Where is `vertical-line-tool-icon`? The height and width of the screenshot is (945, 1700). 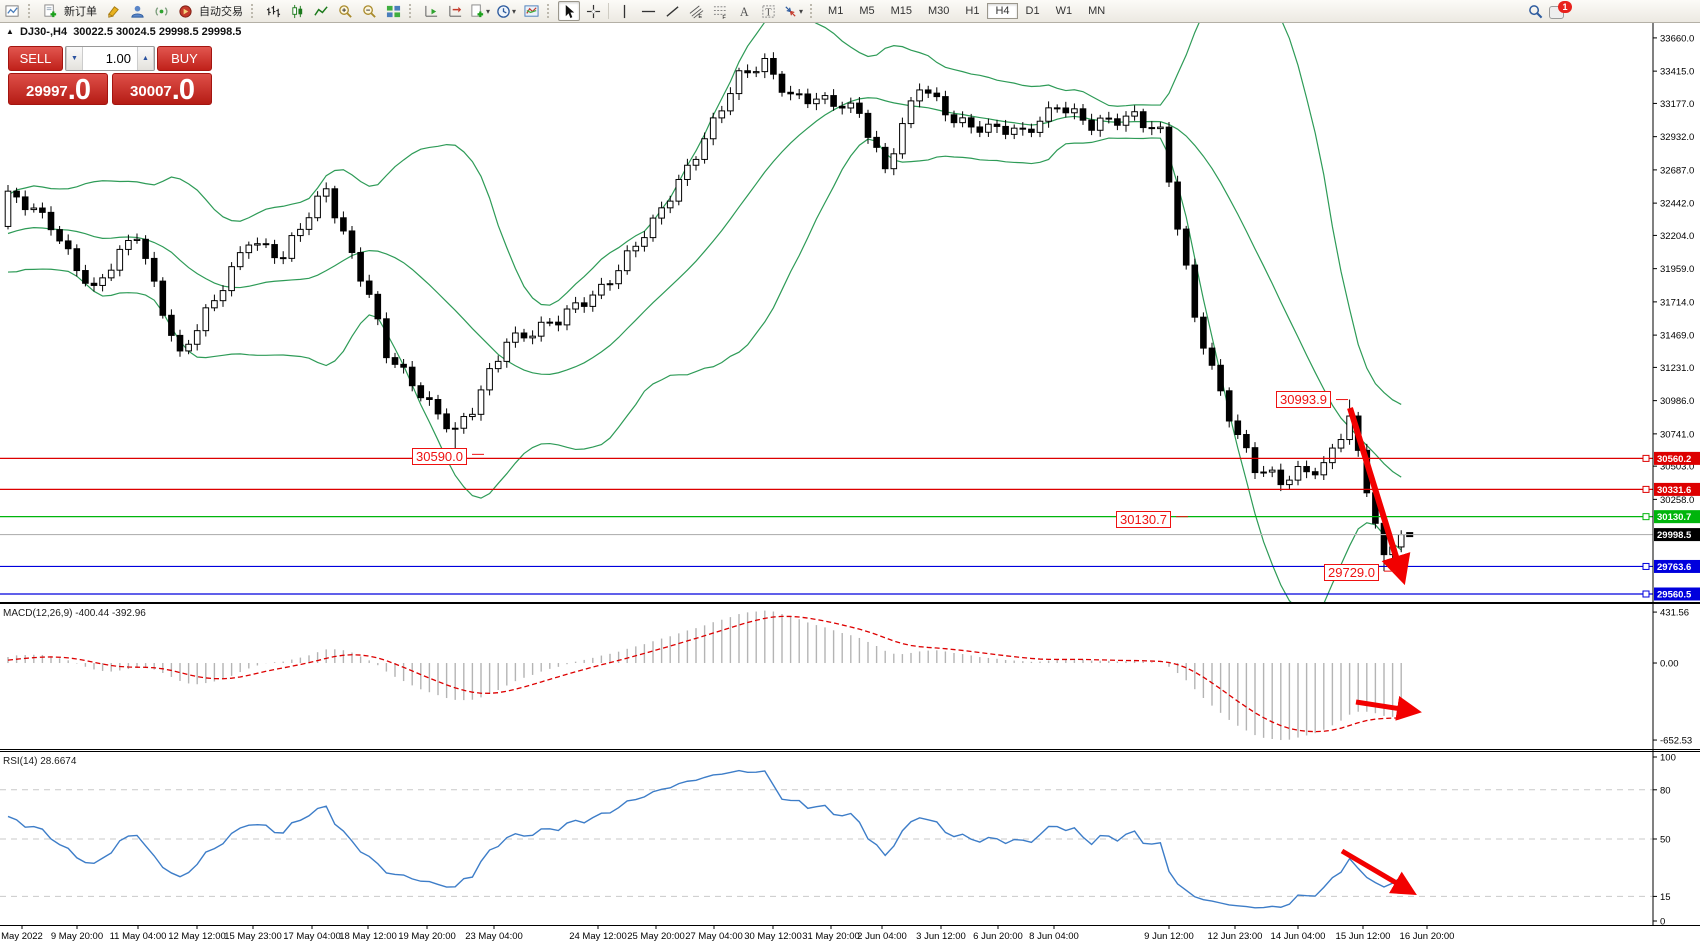 vertical-line-tool-icon is located at coordinates (624, 11).